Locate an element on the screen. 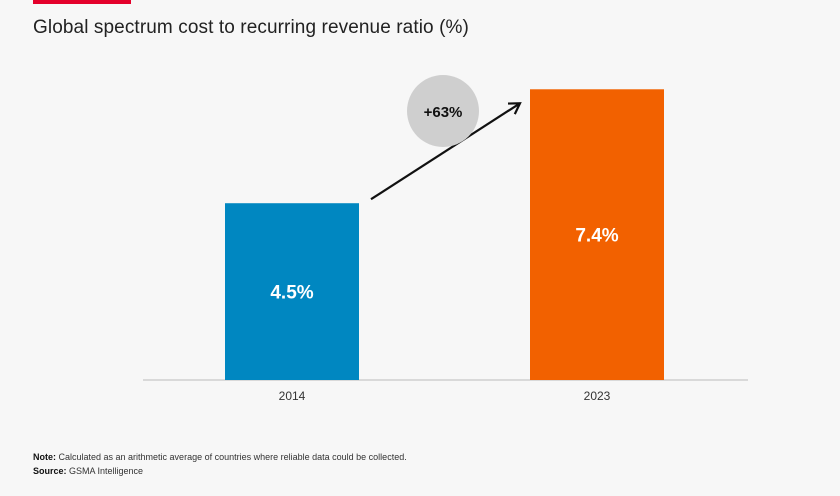  growth-arrow-head is located at coordinates (514, 108).